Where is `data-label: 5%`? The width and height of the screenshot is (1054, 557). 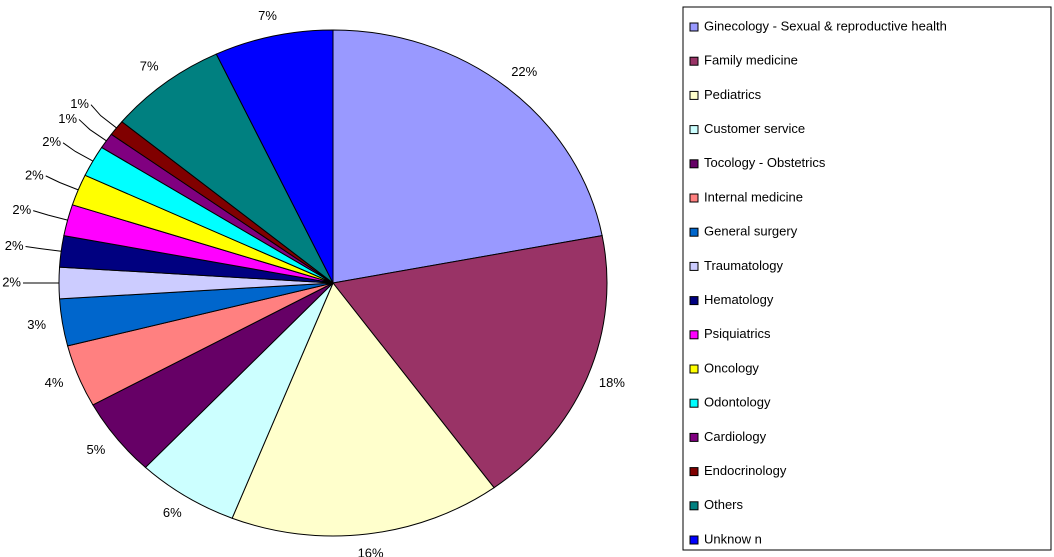 data-label: 5% is located at coordinates (96, 449).